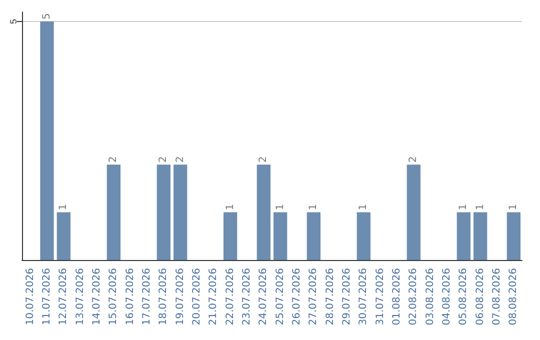 This screenshot has width=540, height=340. What do you see at coordinates (264, 297) in the screenshot?
I see `x-tick-label: 24.07.2026` at bounding box center [264, 297].